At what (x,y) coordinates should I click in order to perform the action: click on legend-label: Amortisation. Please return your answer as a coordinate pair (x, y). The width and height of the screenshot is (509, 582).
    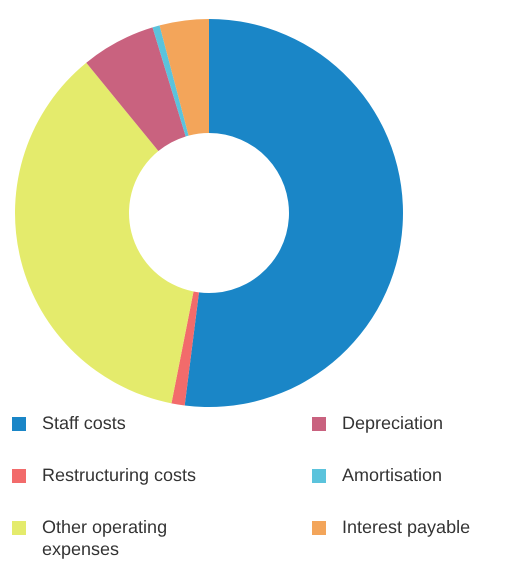
    Looking at the image, I should click on (392, 475).